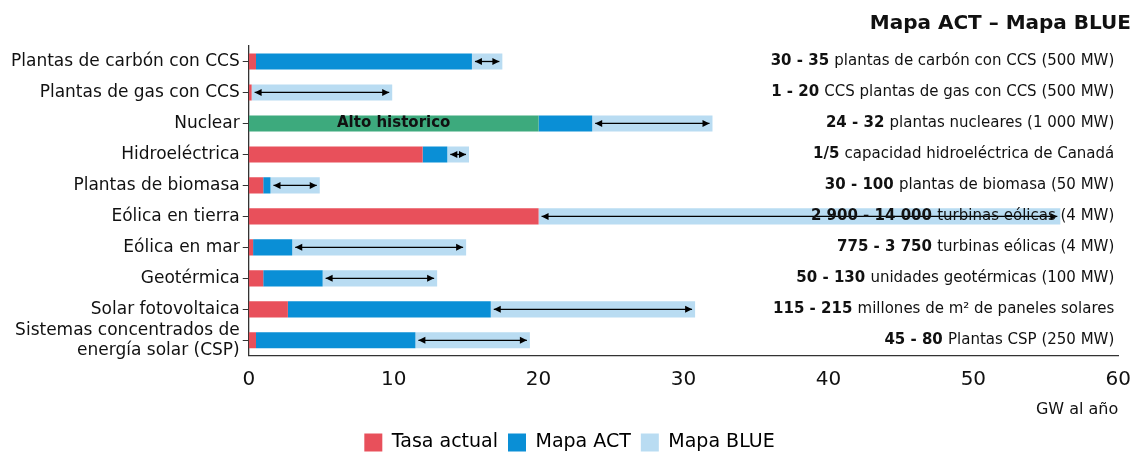 This screenshot has height=470, width=1145. I want to click on legend-label: Tasa actual, so click(444, 440).